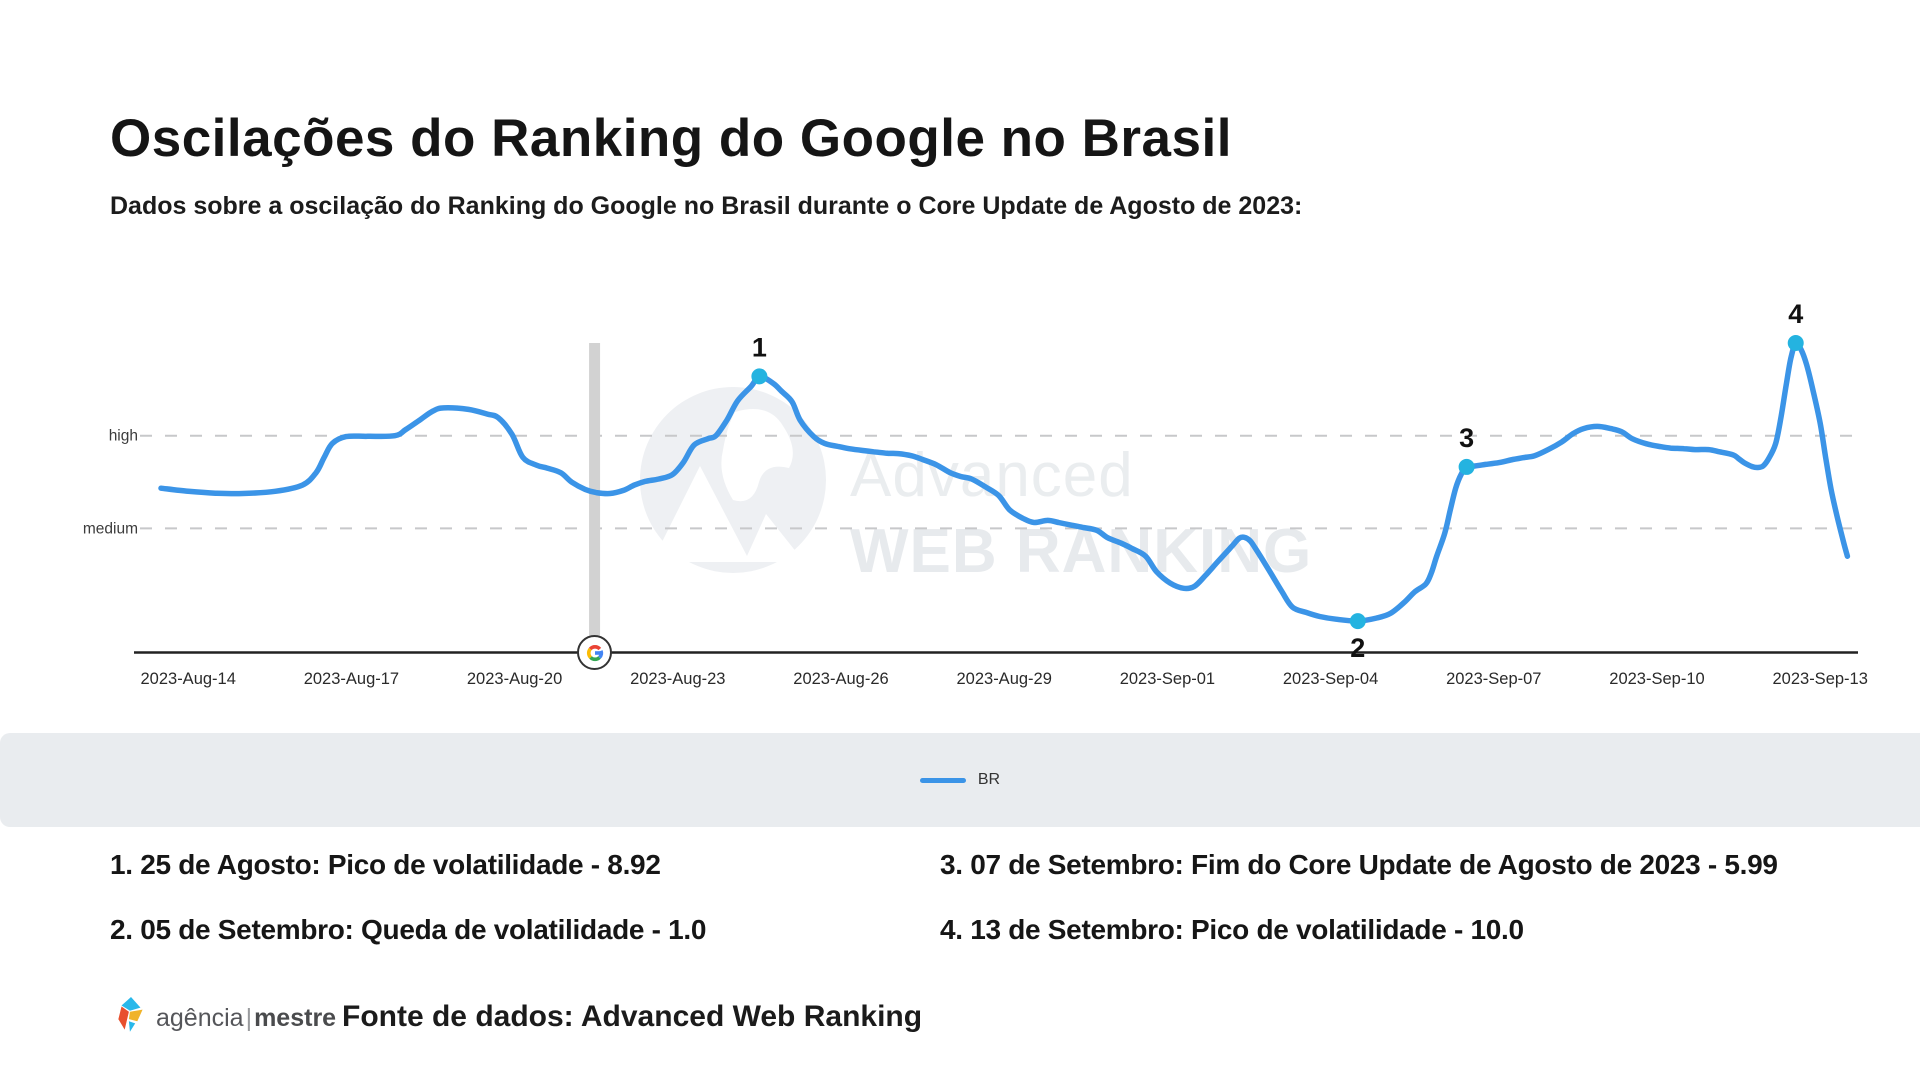  I want to click on legend-line-swatch, so click(942, 780).